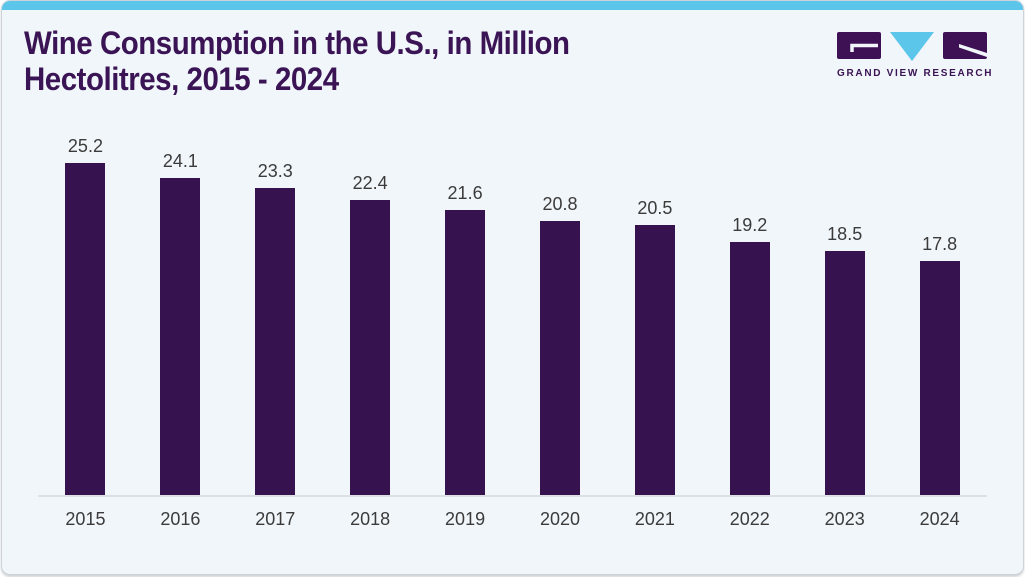  What do you see at coordinates (512, 519) in the screenshot?
I see `x-axis-labels: 2015 2016 2017 2018 2019 2020 2021 2022 2023 2024` at bounding box center [512, 519].